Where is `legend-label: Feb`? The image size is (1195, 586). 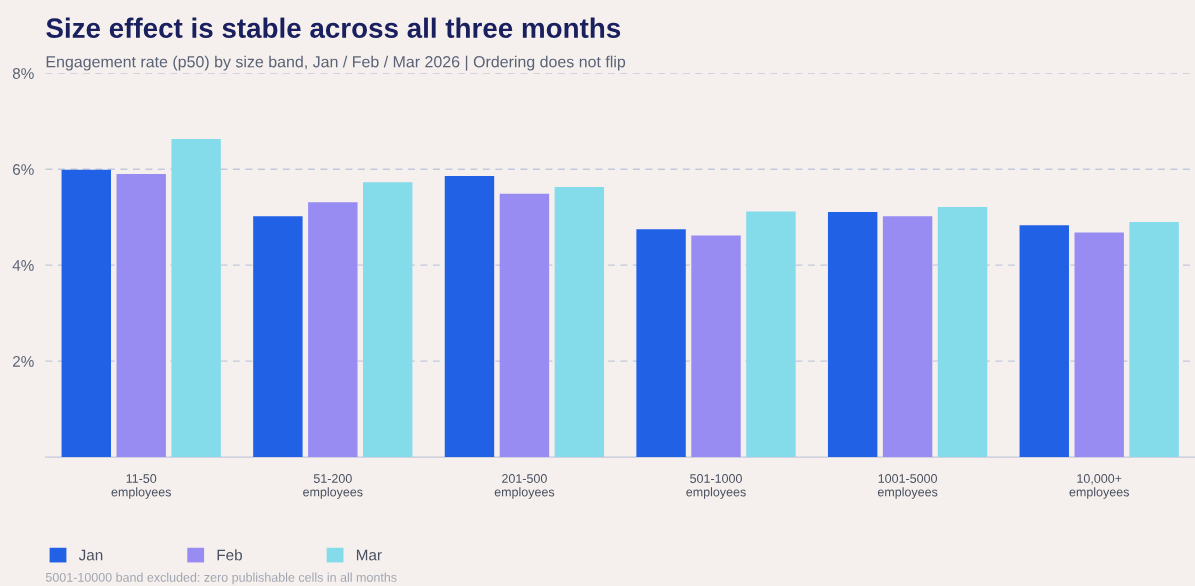 legend-label: Feb is located at coordinates (229, 555).